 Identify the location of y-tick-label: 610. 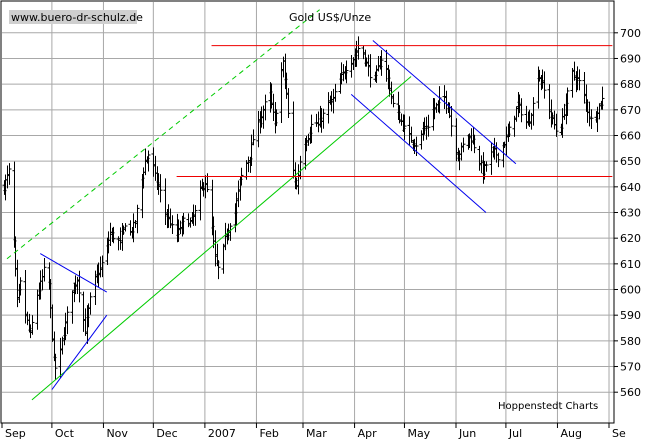
(630, 264).